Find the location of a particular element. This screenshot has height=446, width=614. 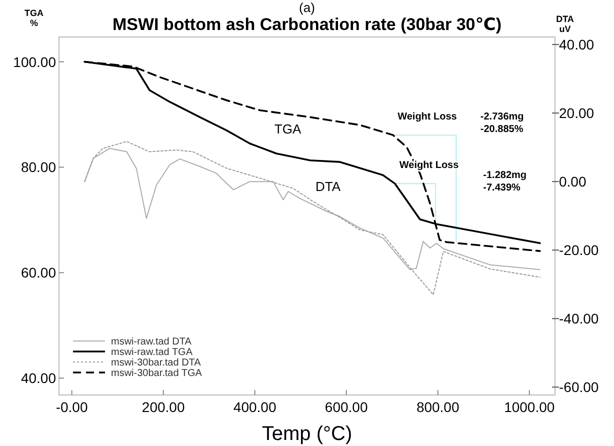

y-tick-label: 60.00 is located at coordinates (38, 272).